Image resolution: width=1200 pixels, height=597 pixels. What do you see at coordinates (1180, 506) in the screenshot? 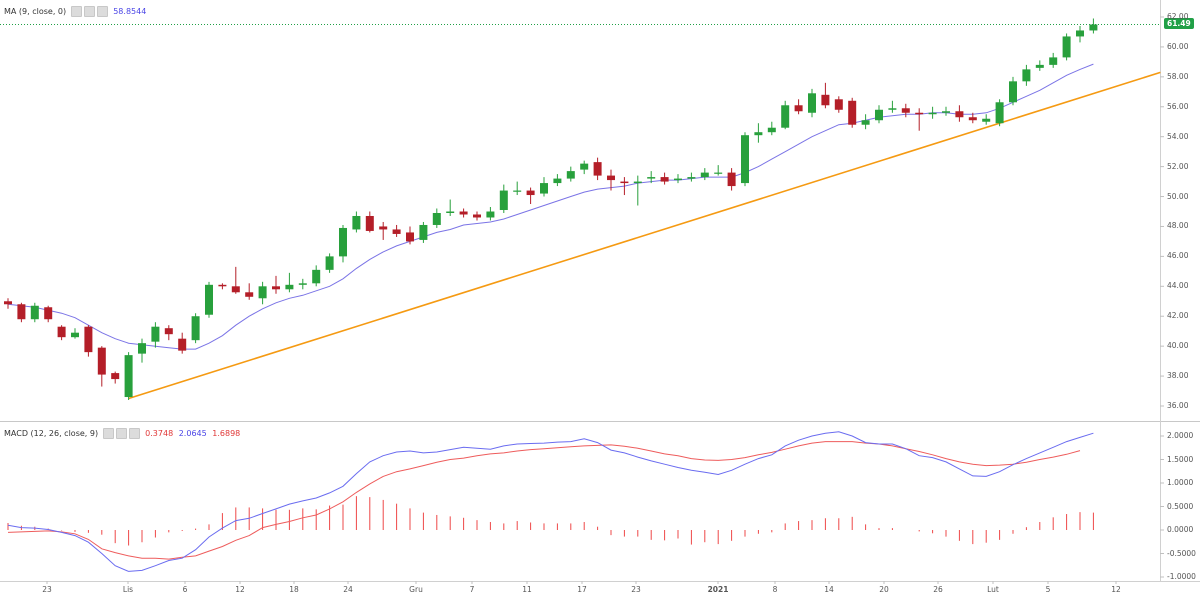
I see `macd-y-tick-label: 0.5000` at bounding box center [1180, 506].